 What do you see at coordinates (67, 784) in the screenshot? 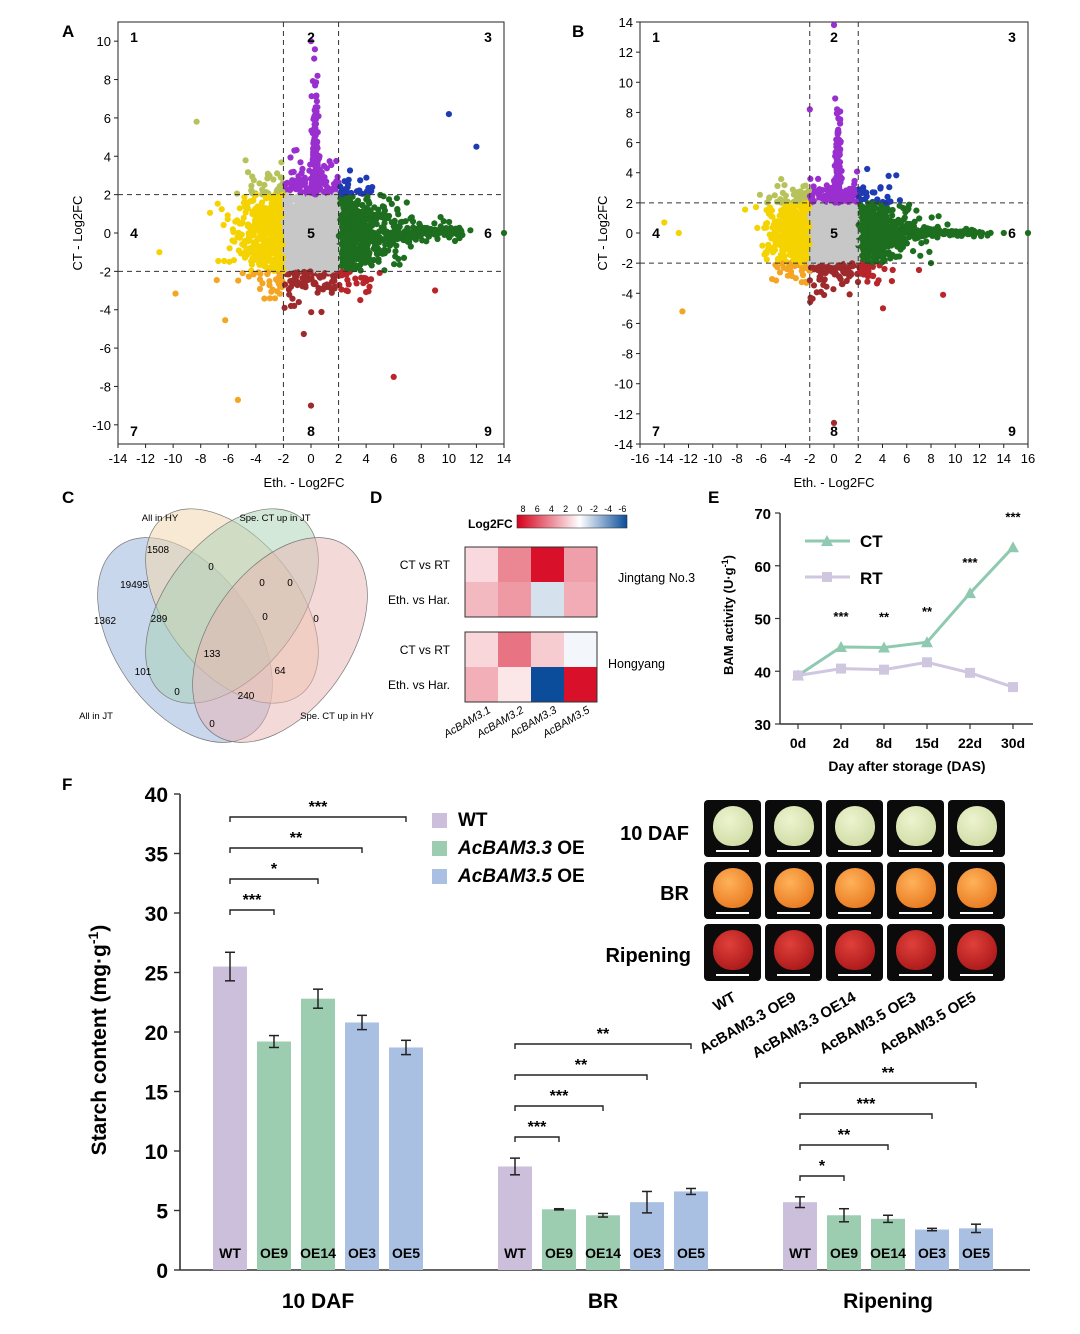
I see `panel-label-f: F` at bounding box center [67, 784].